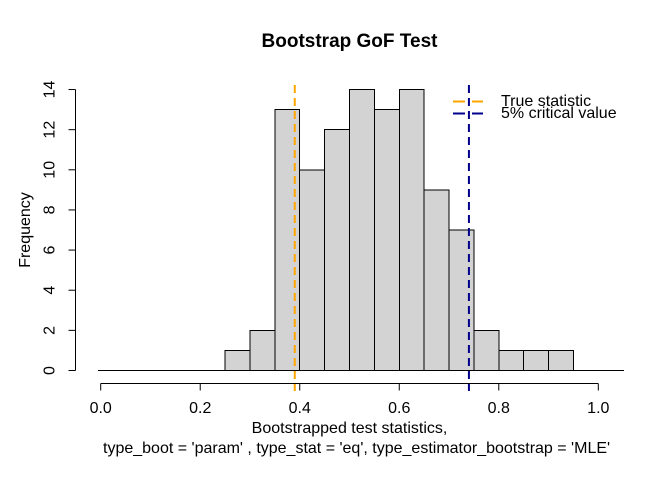 This screenshot has width=672, height=480. What do you see at coordinates (468, 101) in the screenshot?
I see `dashed-line-sample-orange` at bounding box center [468, 101].